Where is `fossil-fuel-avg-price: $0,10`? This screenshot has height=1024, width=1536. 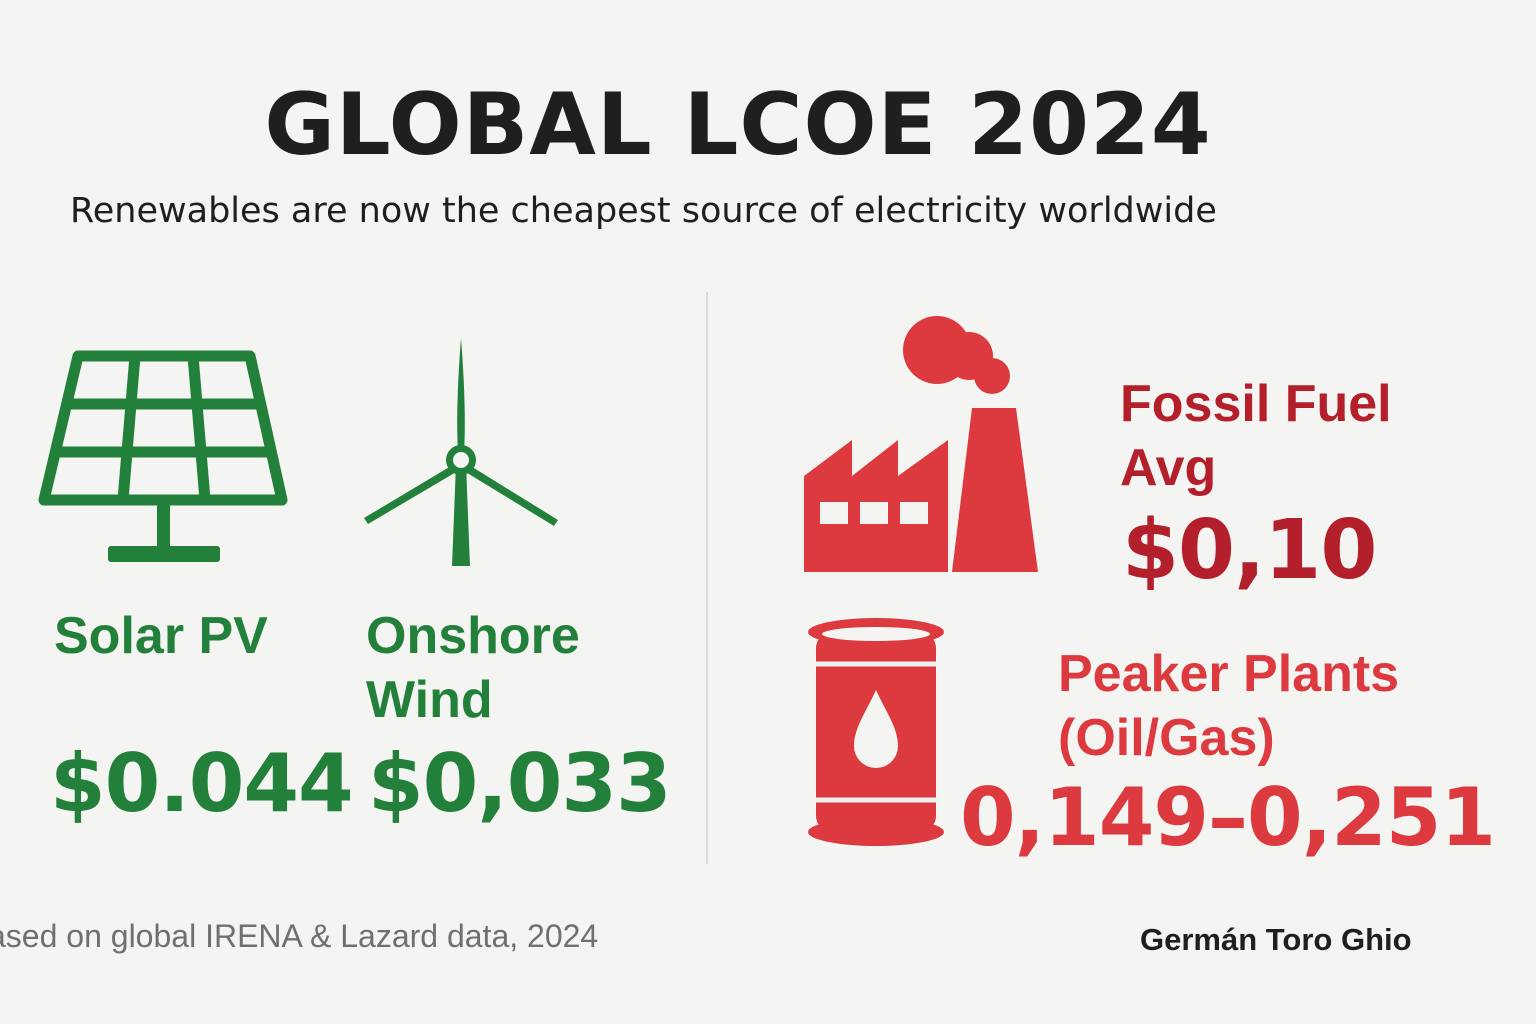 fossil-fuel-avg-price: $0,10 is located at coordinates (1249, 550).